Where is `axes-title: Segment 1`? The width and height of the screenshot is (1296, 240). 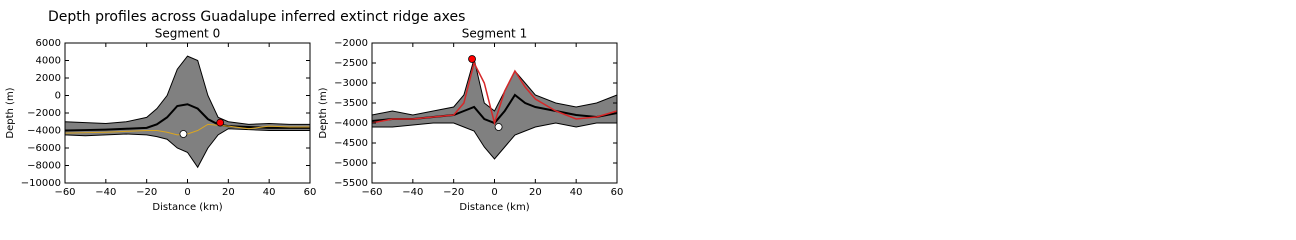 axes-title: Segment 1 is located at coordinates (494, 34).